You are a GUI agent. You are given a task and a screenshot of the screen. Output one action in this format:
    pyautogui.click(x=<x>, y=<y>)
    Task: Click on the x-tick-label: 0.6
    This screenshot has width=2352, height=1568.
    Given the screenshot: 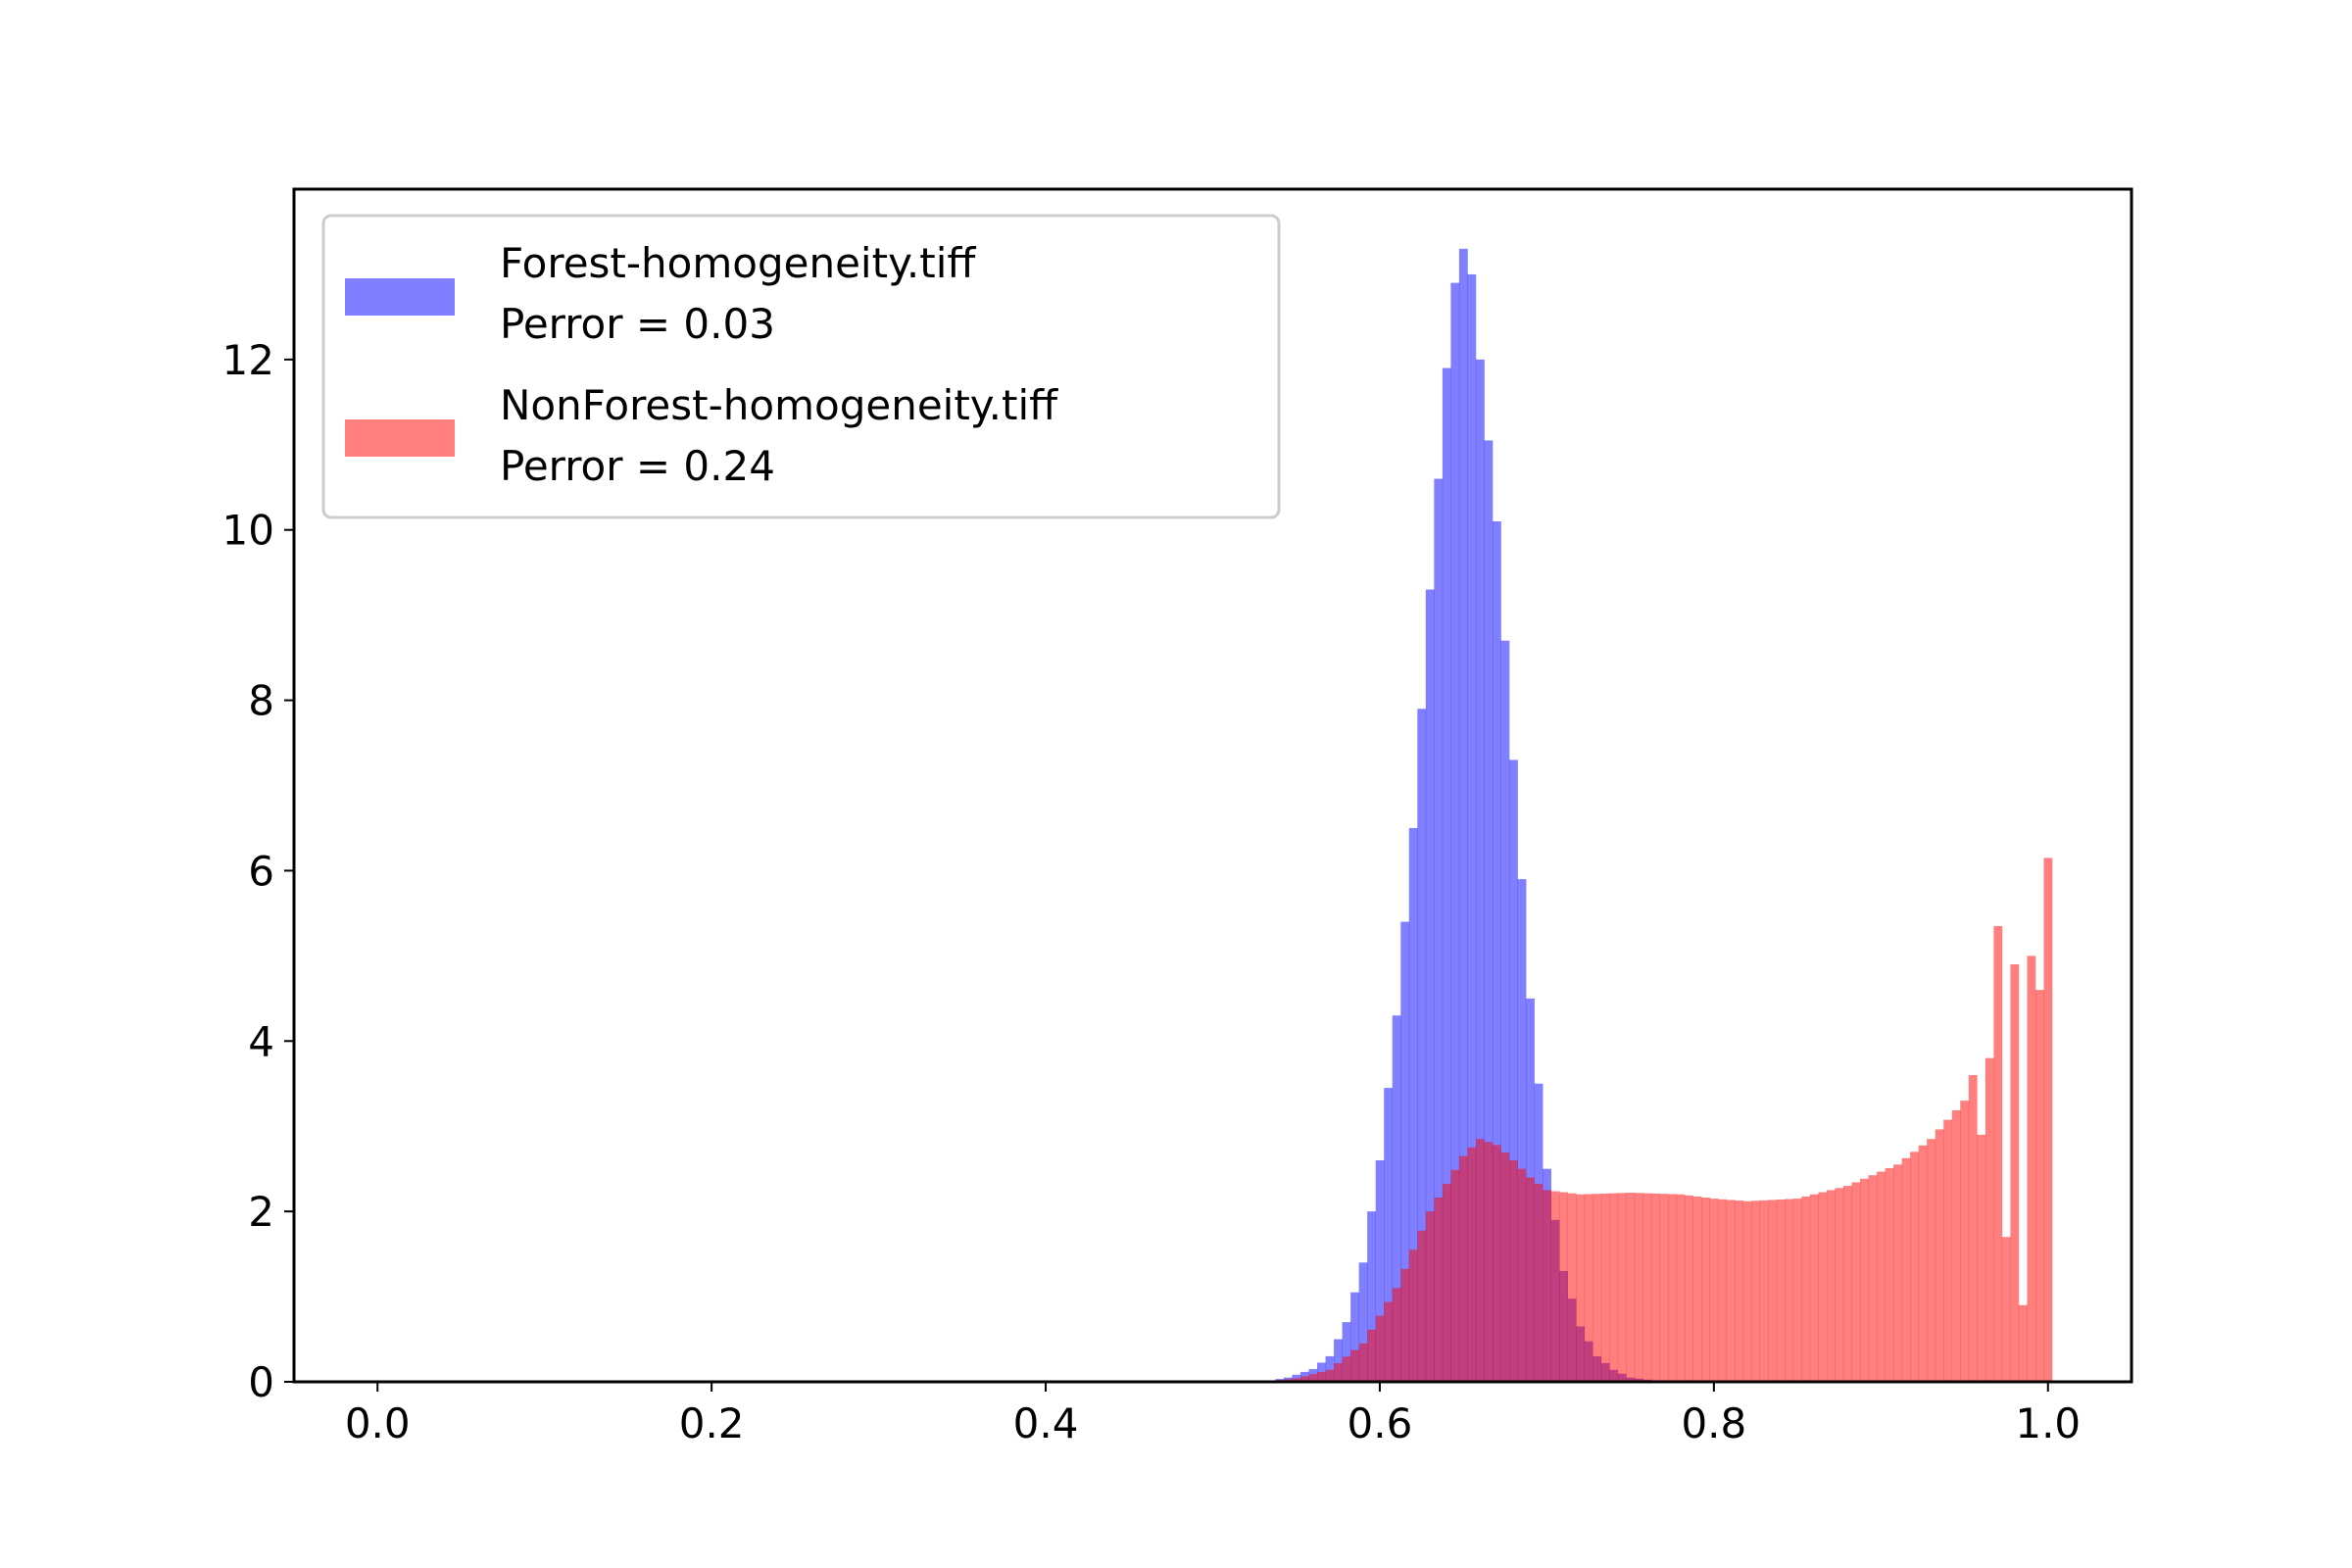 What is the action you would take?
    pyautogui.click(x=1380, y=1423)
    